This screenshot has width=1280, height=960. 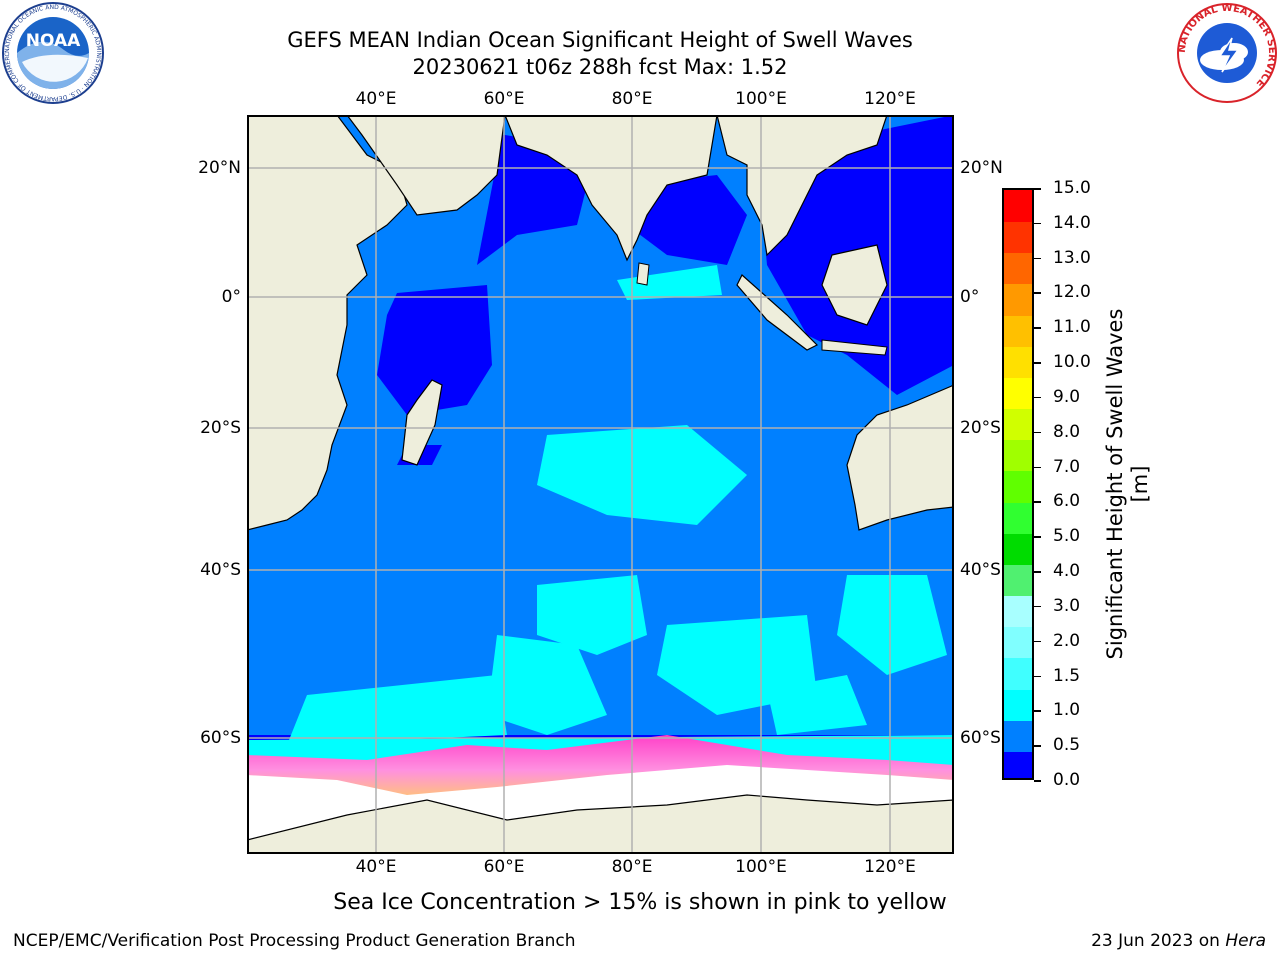 I want to click on sumatra, so click(x=777, y=312).